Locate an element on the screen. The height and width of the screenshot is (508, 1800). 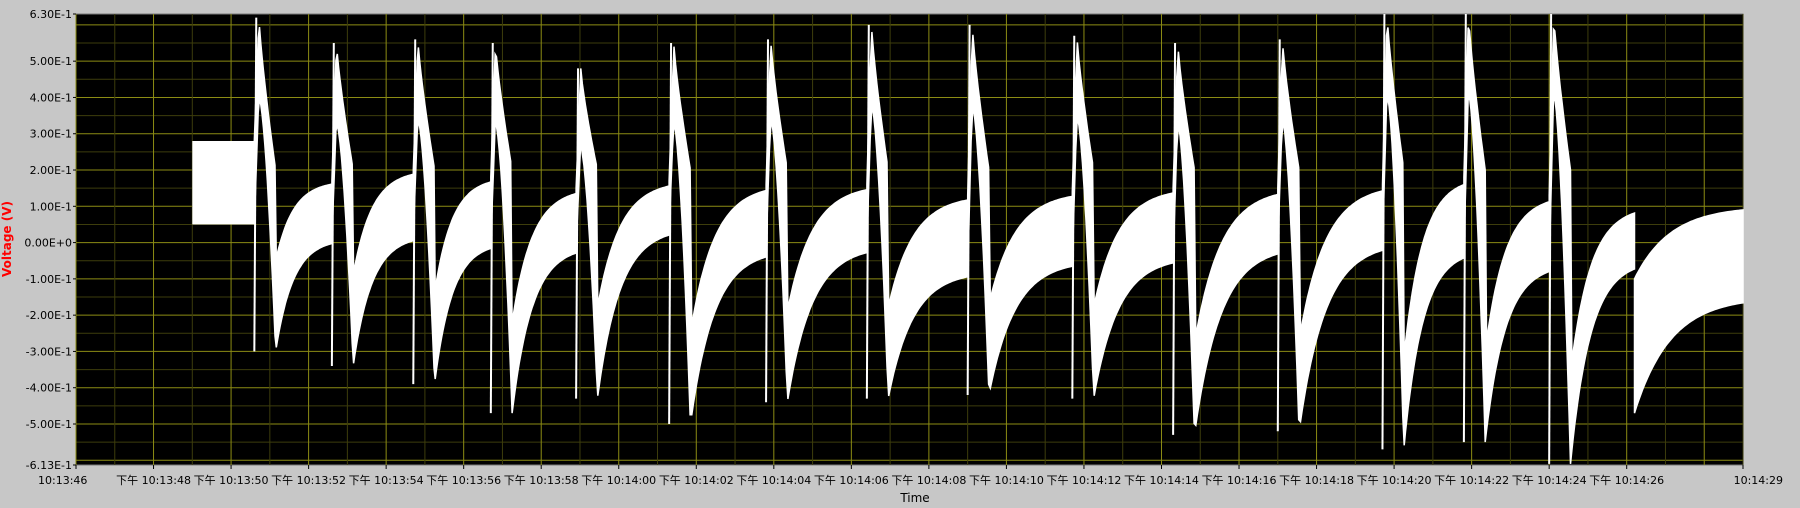
x-tick-label: 下午 10:14:20 is located at coordinates (1394, 480).